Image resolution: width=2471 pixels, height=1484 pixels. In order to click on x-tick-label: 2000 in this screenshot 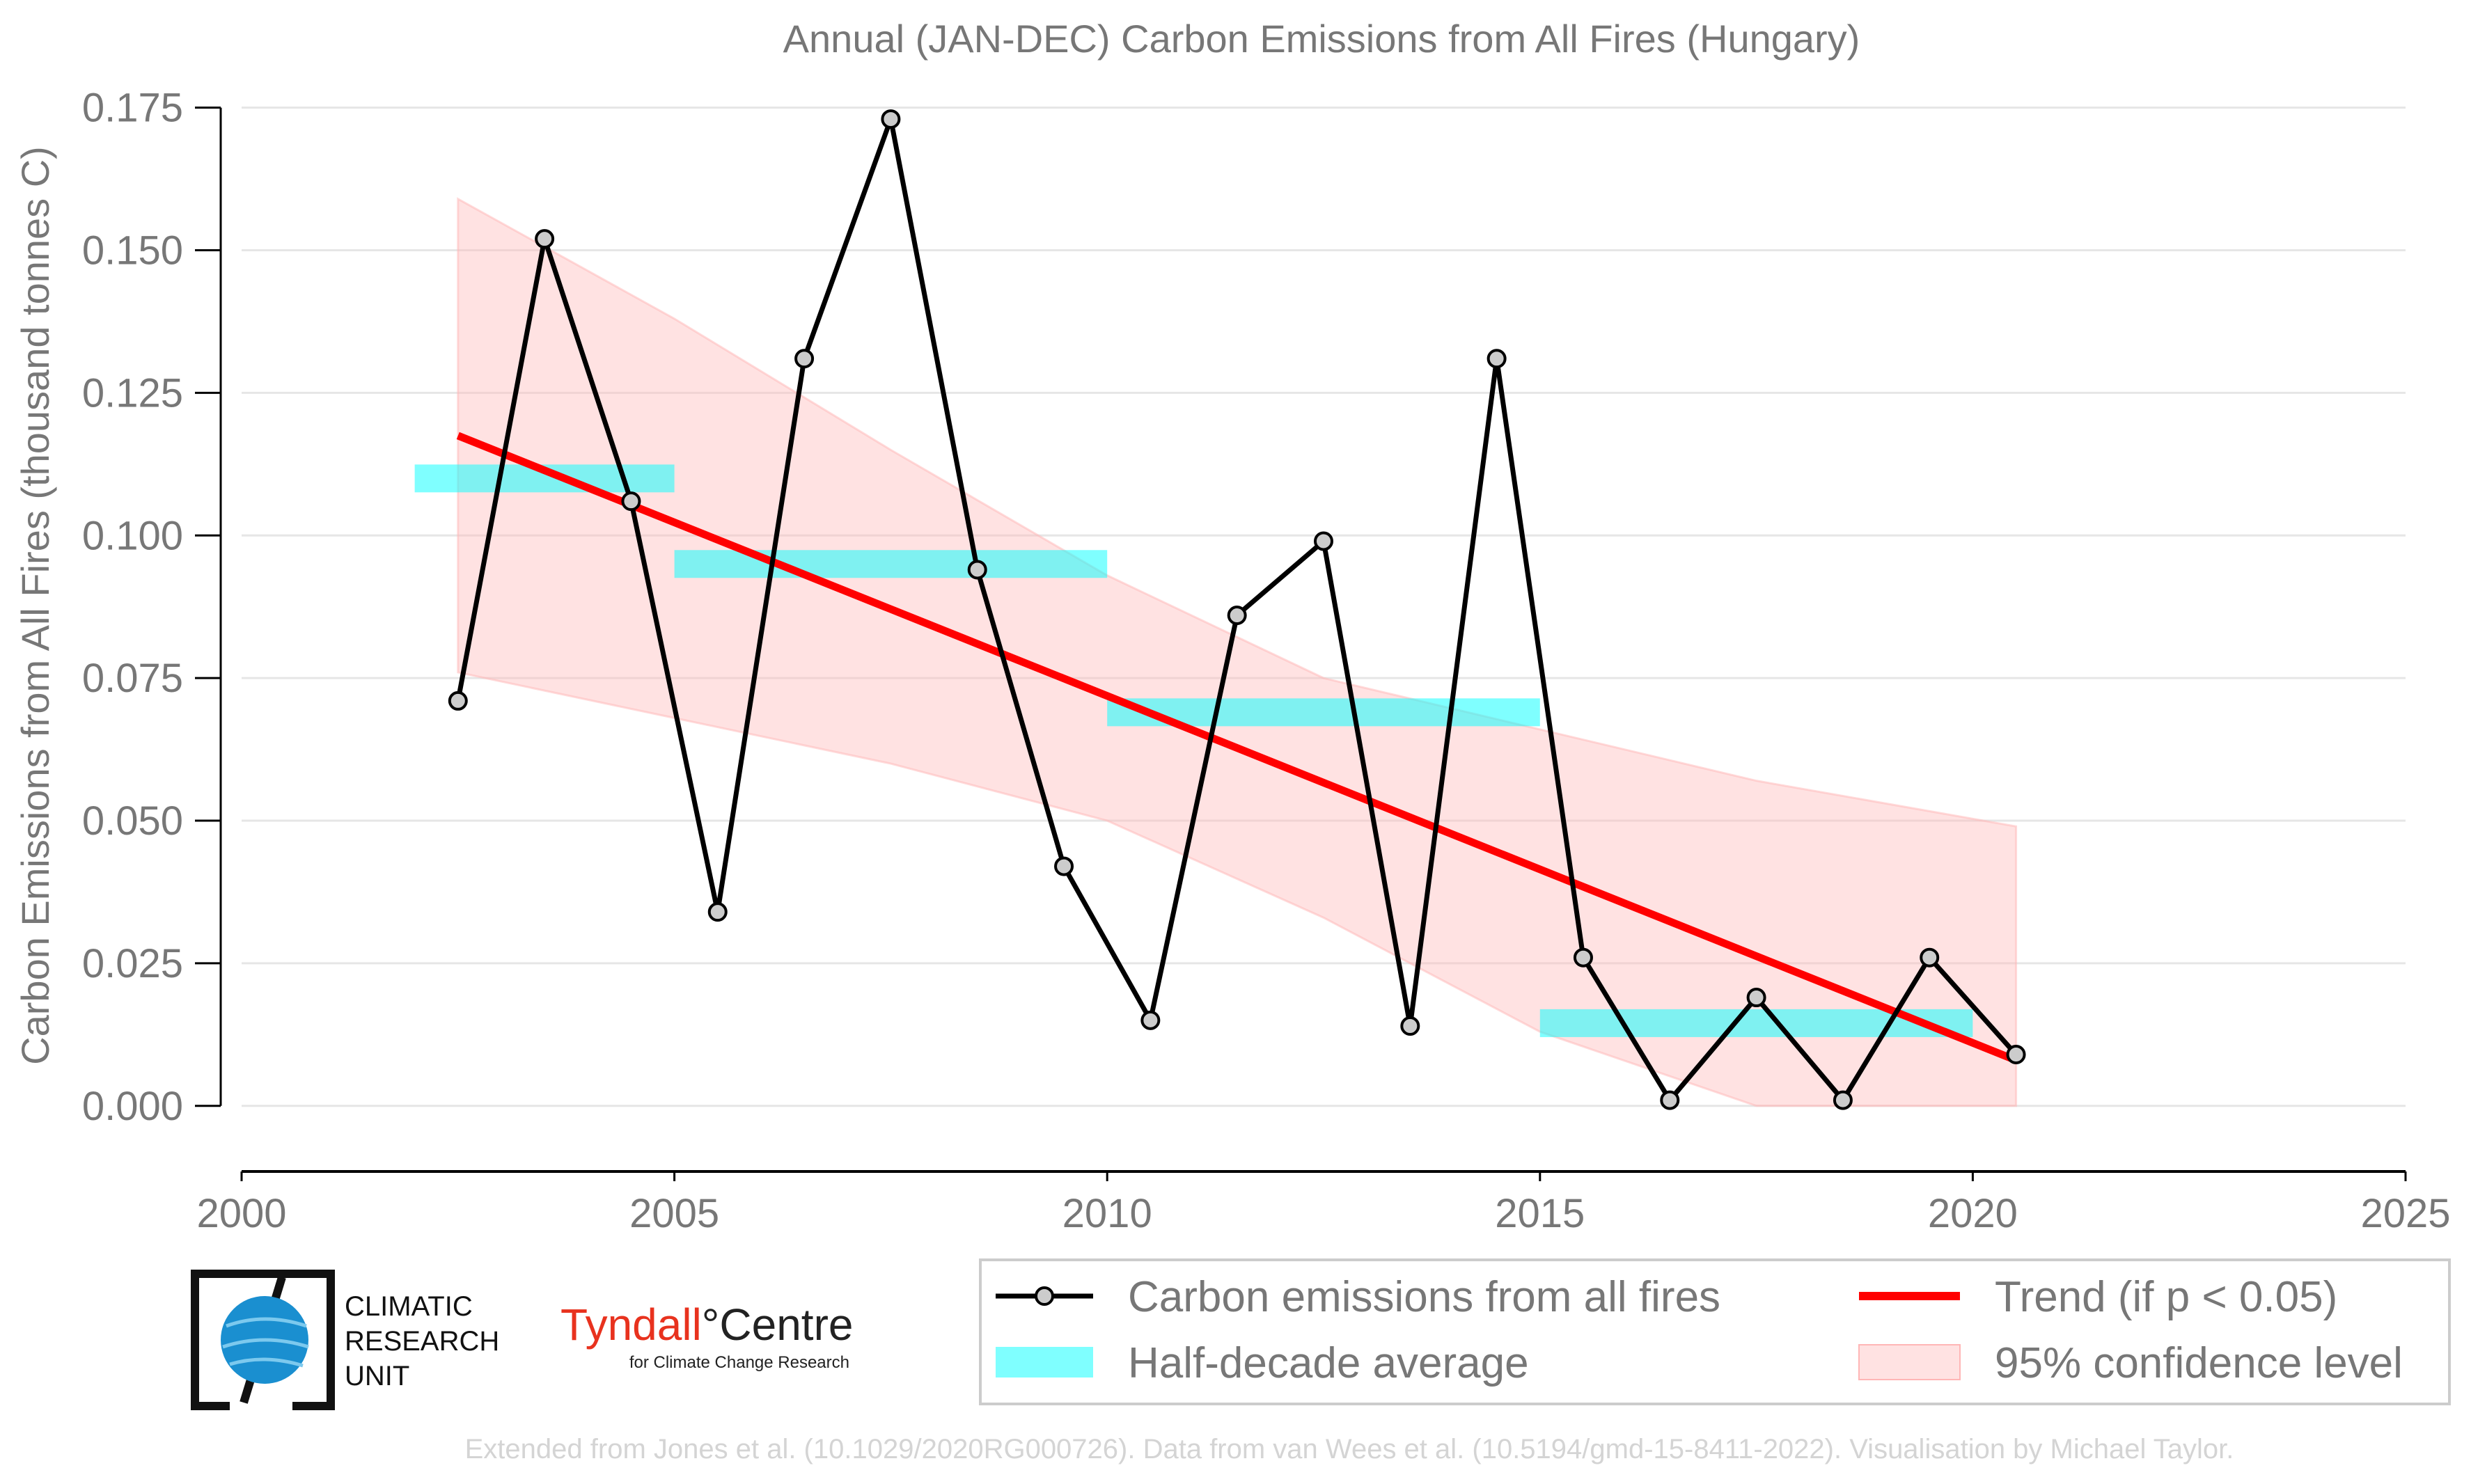, I will do `click(241, 1213)`.